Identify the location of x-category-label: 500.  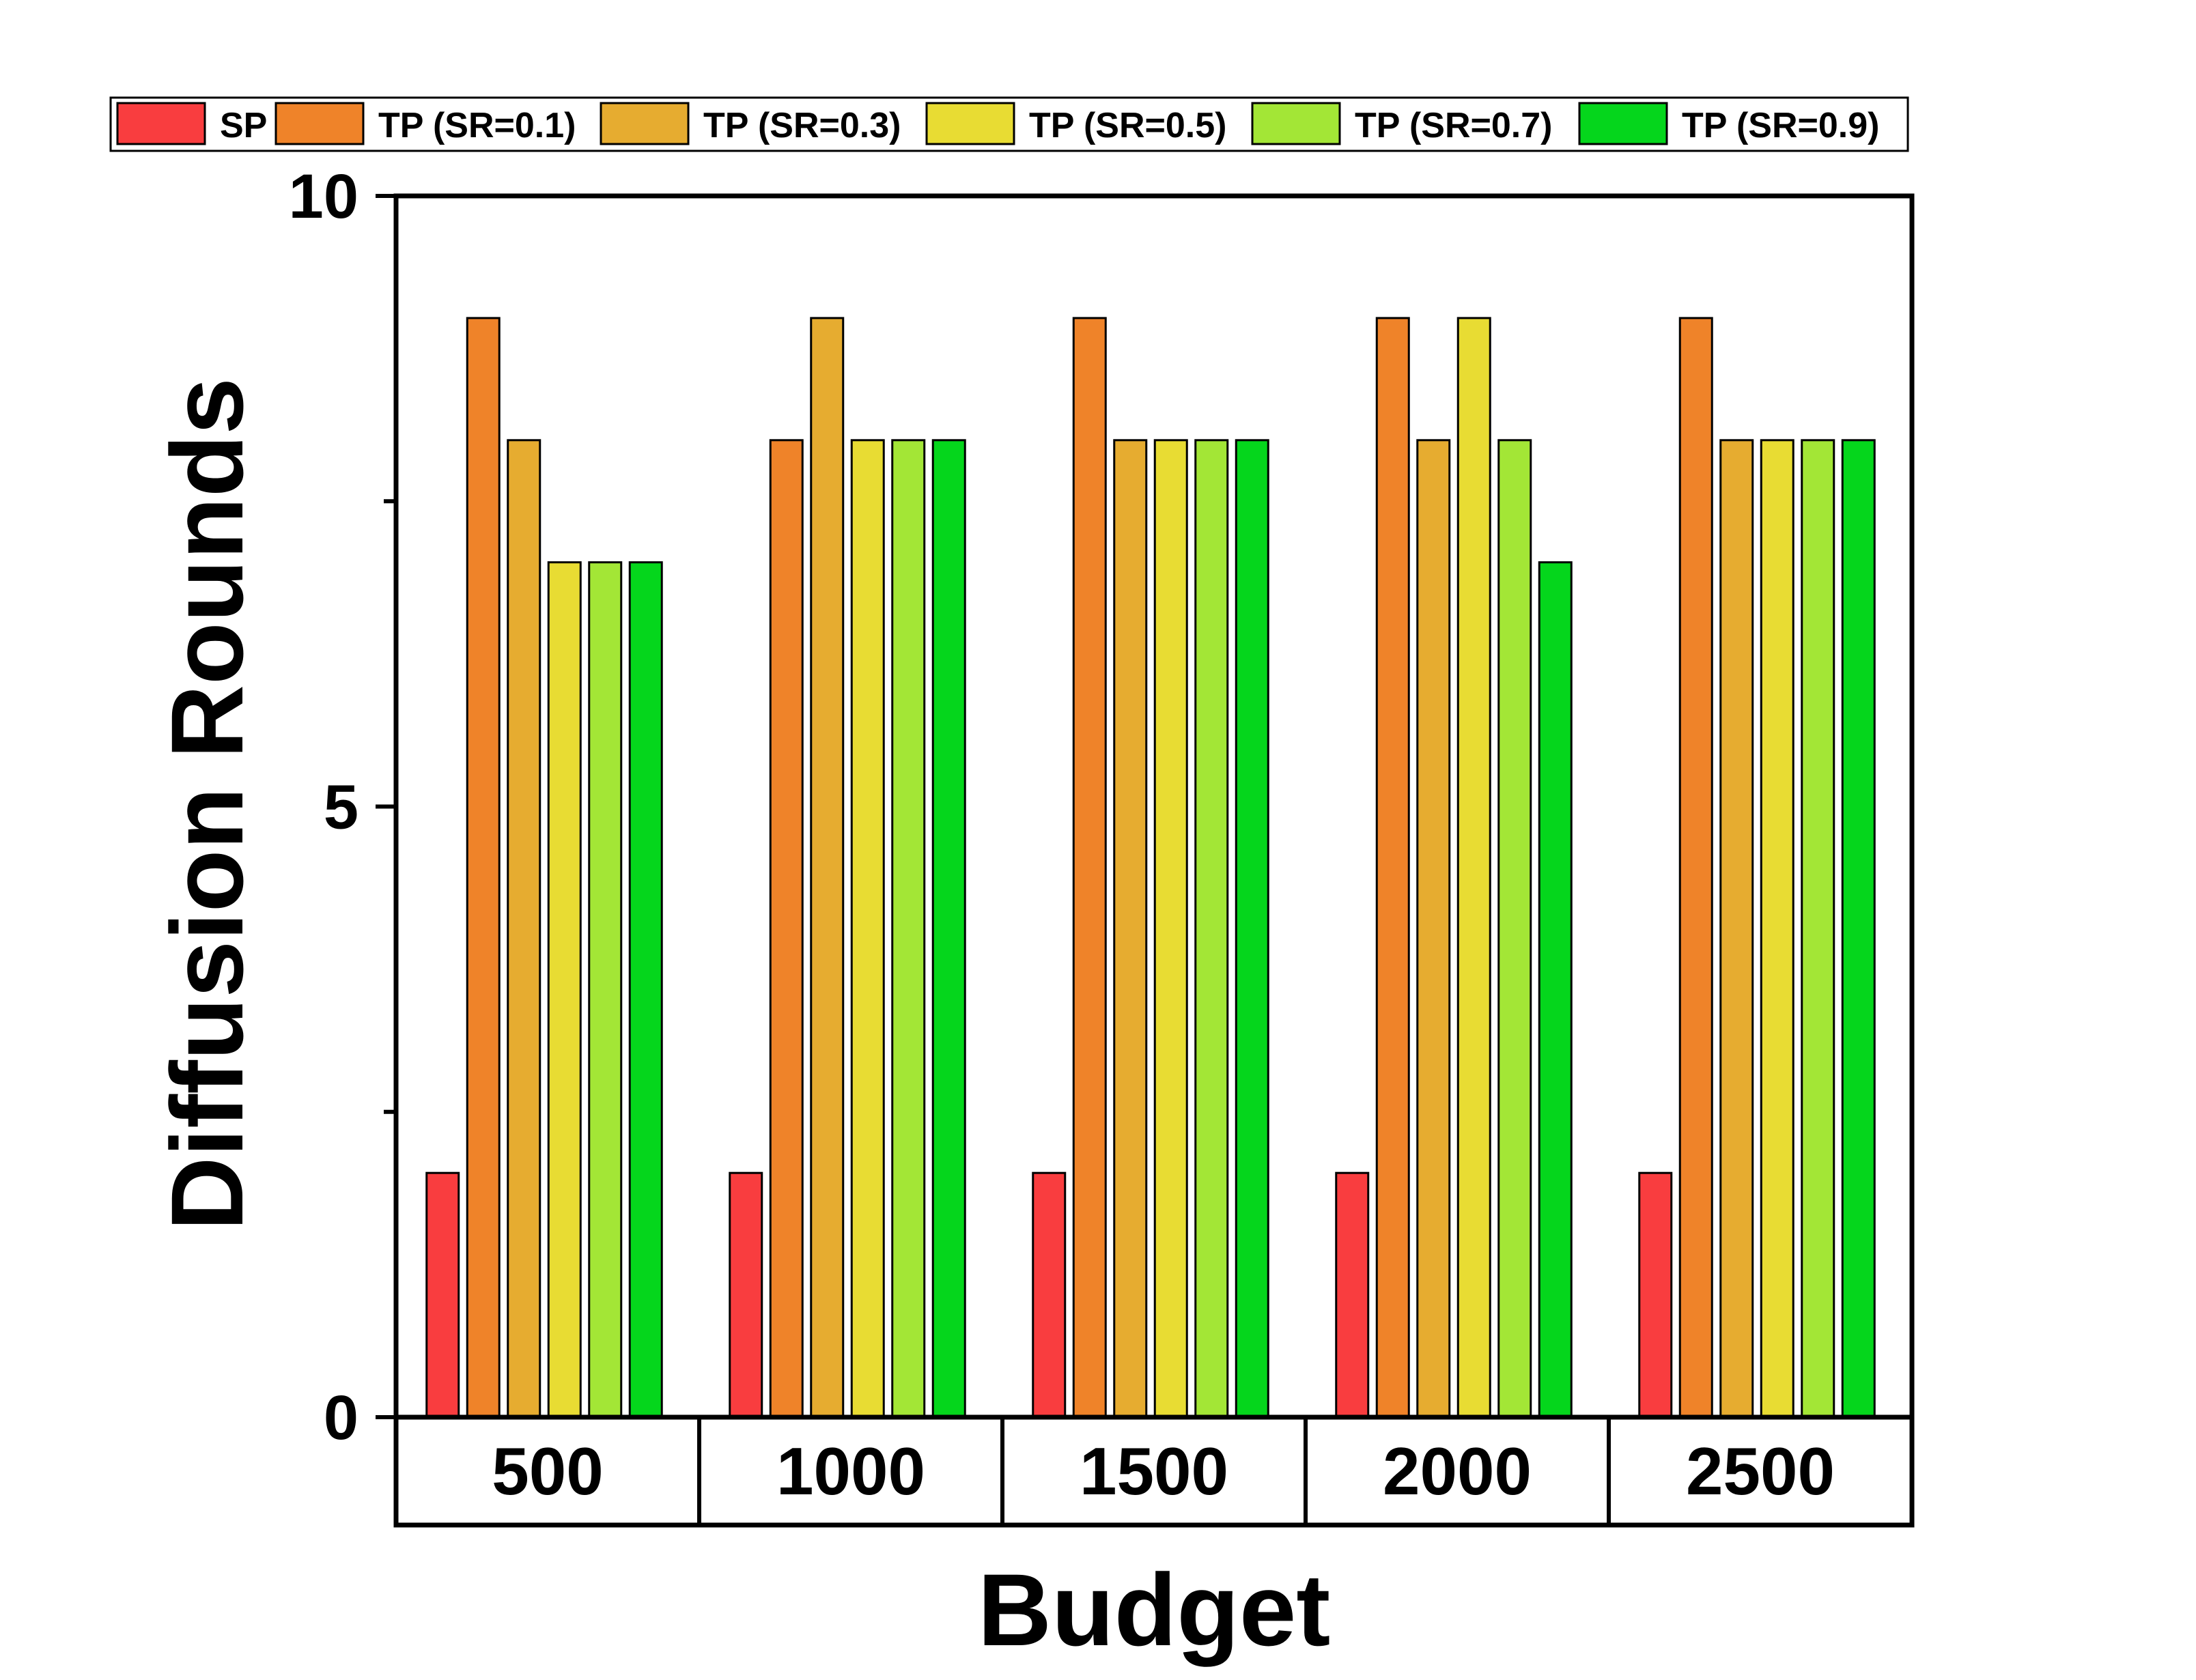
(548, 1471).